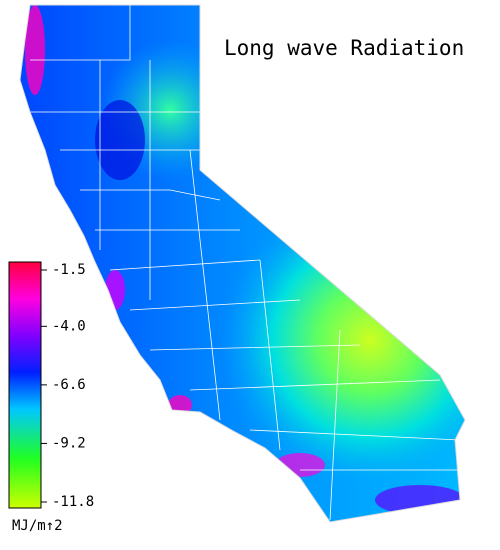 The height and width of the screenshot is (550, 500). What do you see at coordinates (73, 502) in the screenshot?
I see `colorbar-tick-label: -11.8` at bounding box center [73, 502].